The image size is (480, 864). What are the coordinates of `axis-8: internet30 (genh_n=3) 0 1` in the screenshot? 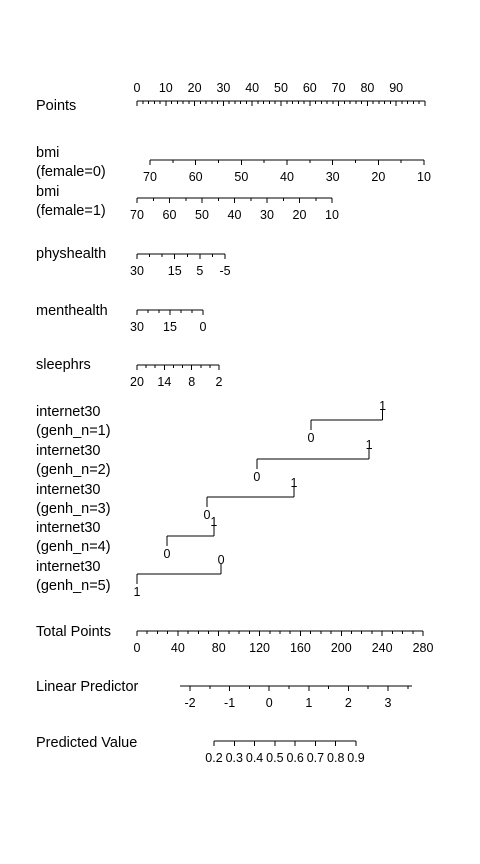 It's located at (166, 499).